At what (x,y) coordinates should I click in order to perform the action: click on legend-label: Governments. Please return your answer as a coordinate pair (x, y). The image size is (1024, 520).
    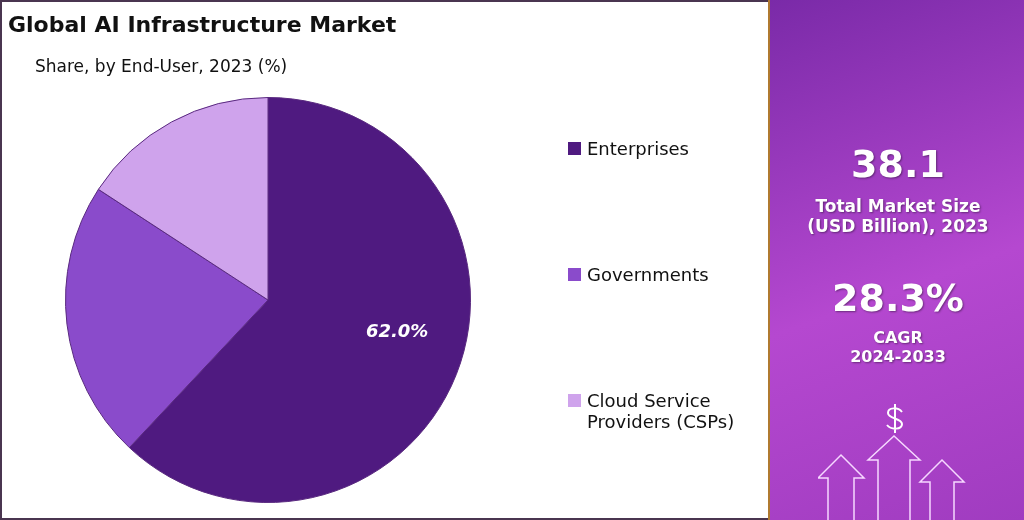
    Looking at the image, I should click on (648, 274).